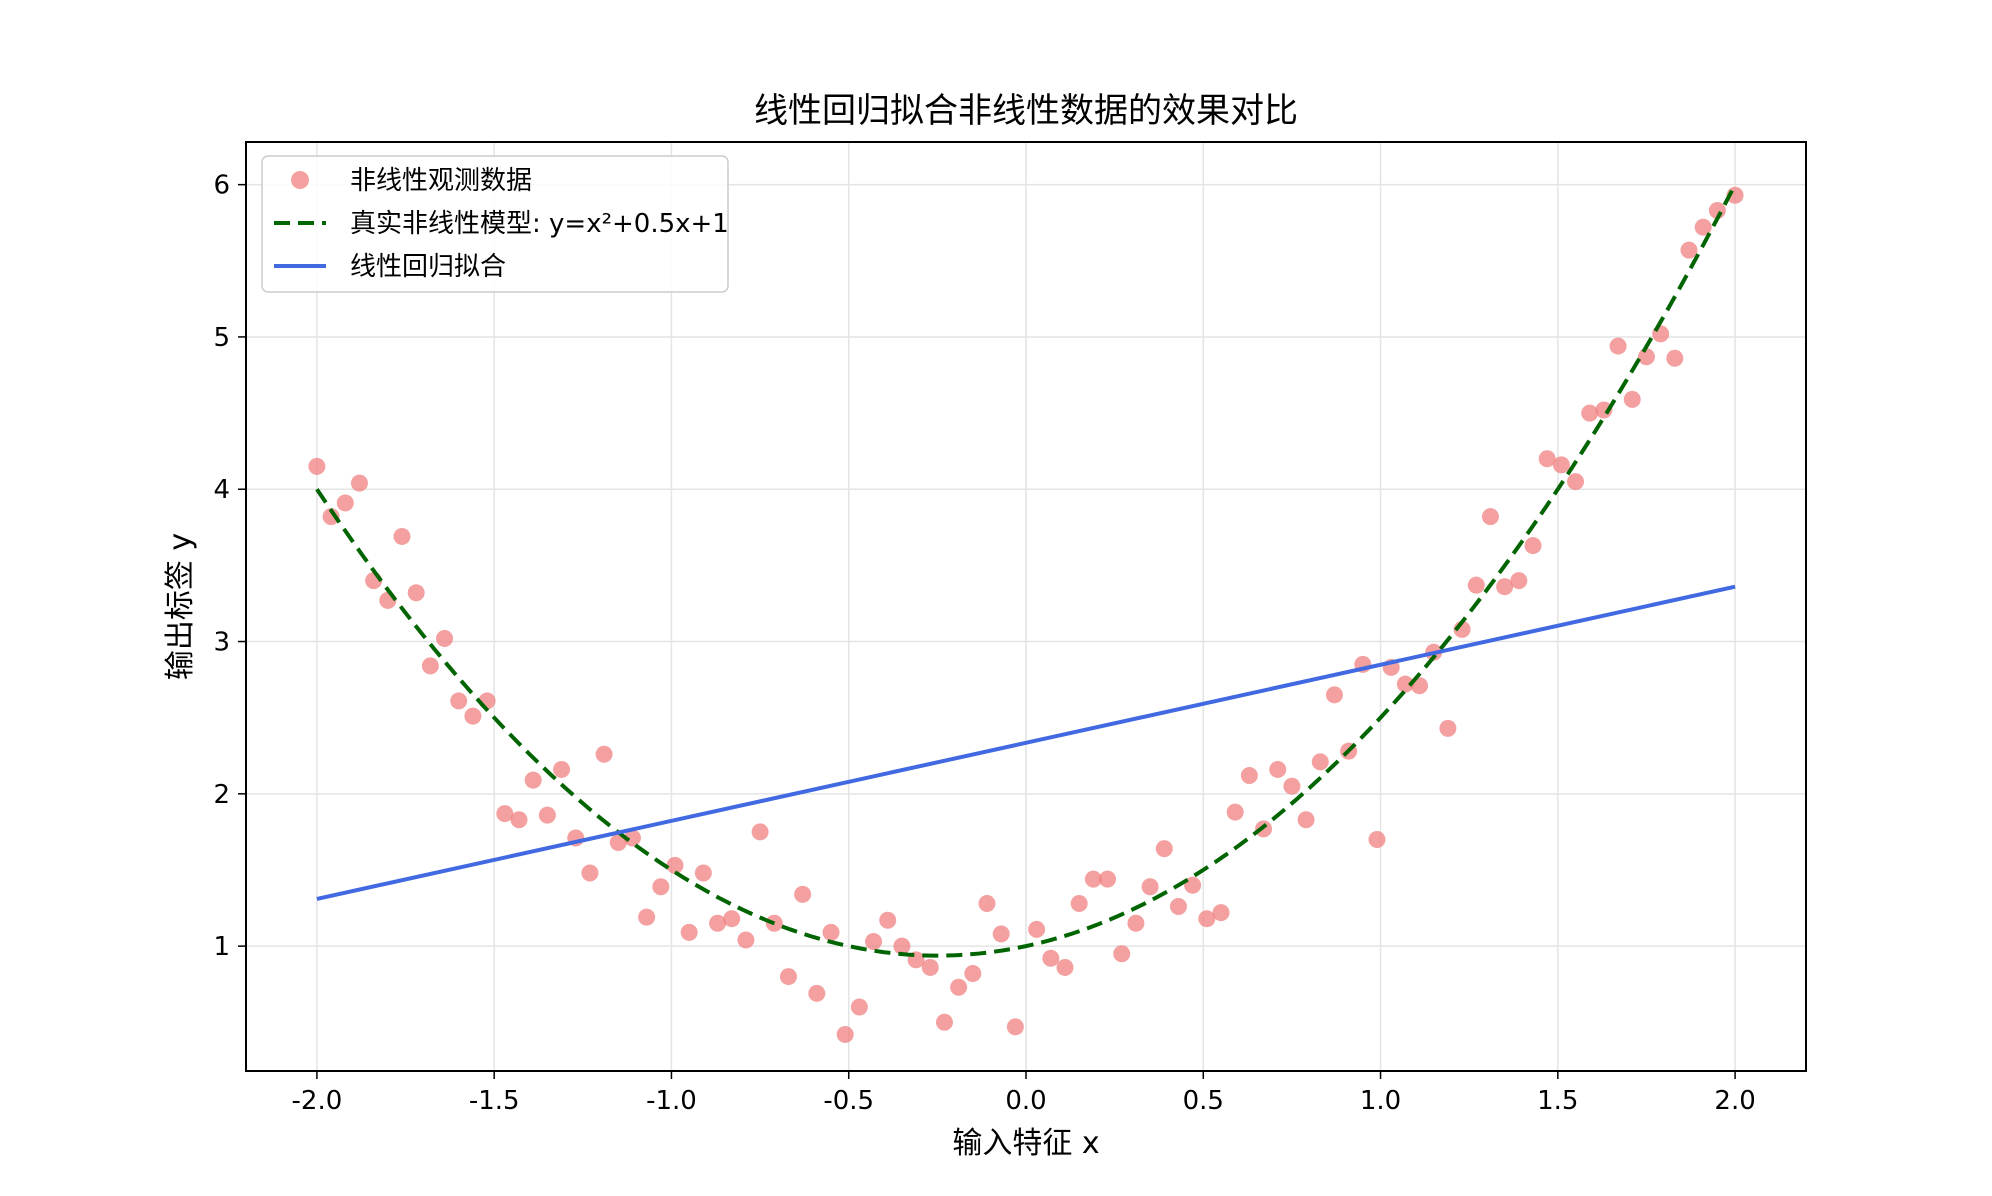  I want to click on x-tick-label: -1.5, so click(494, 1101).